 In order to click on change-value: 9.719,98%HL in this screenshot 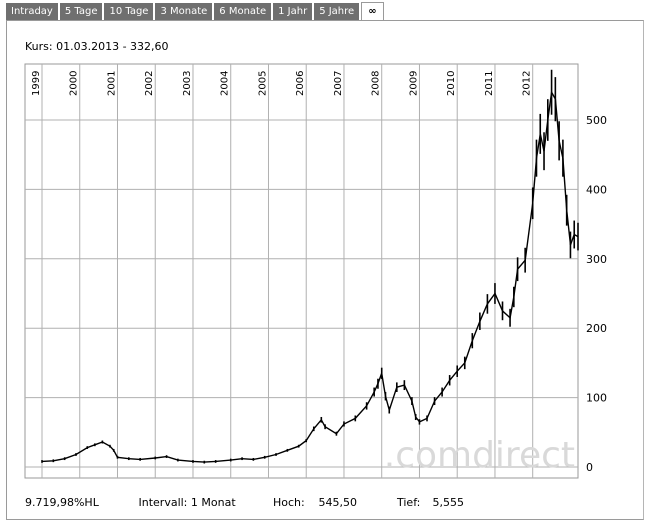, I will do `click(62, 502)`.